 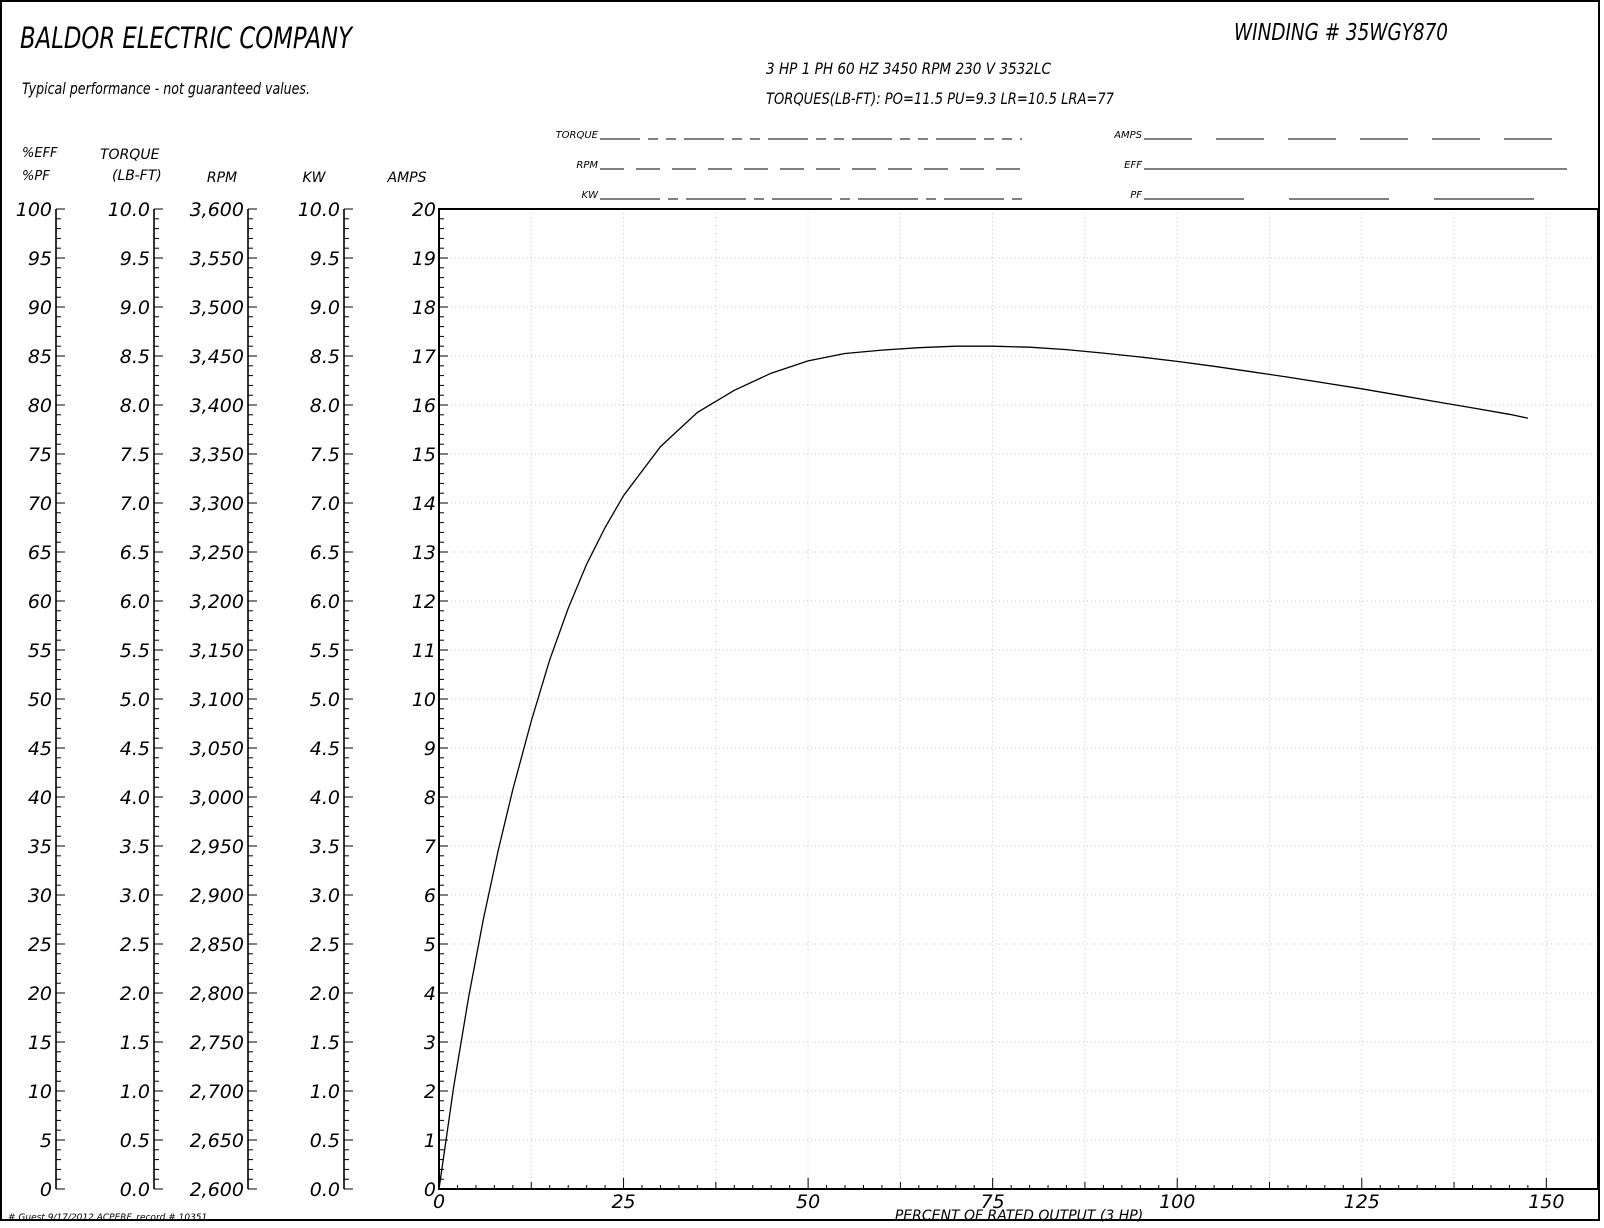 What do you see at coordinates (325, 504) in the screenshot?
I see `kw-tick-label: 7.0` at bounding box center [325, 504].